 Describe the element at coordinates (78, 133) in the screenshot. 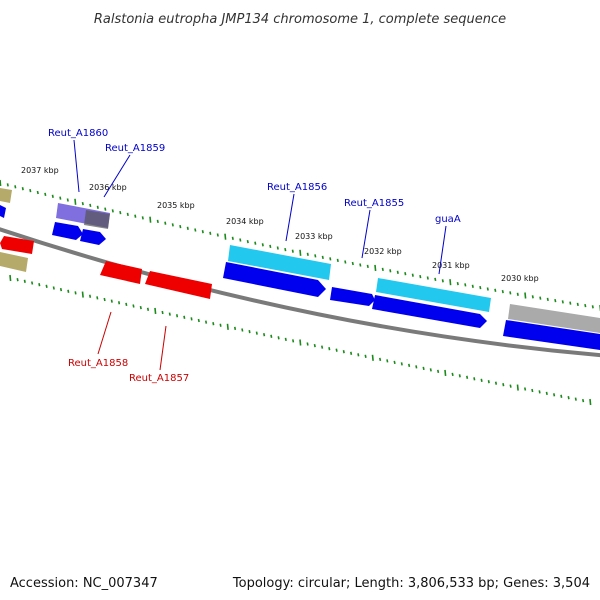

I see `gene-label-reut-a1860: Reut_A1860` at that location.